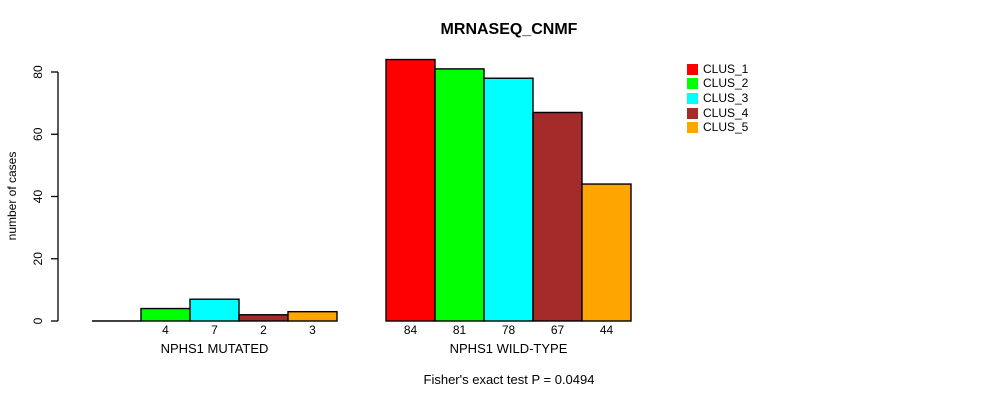 This screenshot has height=400, width=990. What do you see at coordinates (38, 72) in the screenshot?
I see `y-axis-tick-label: 80` at bounding box center [38, 72].